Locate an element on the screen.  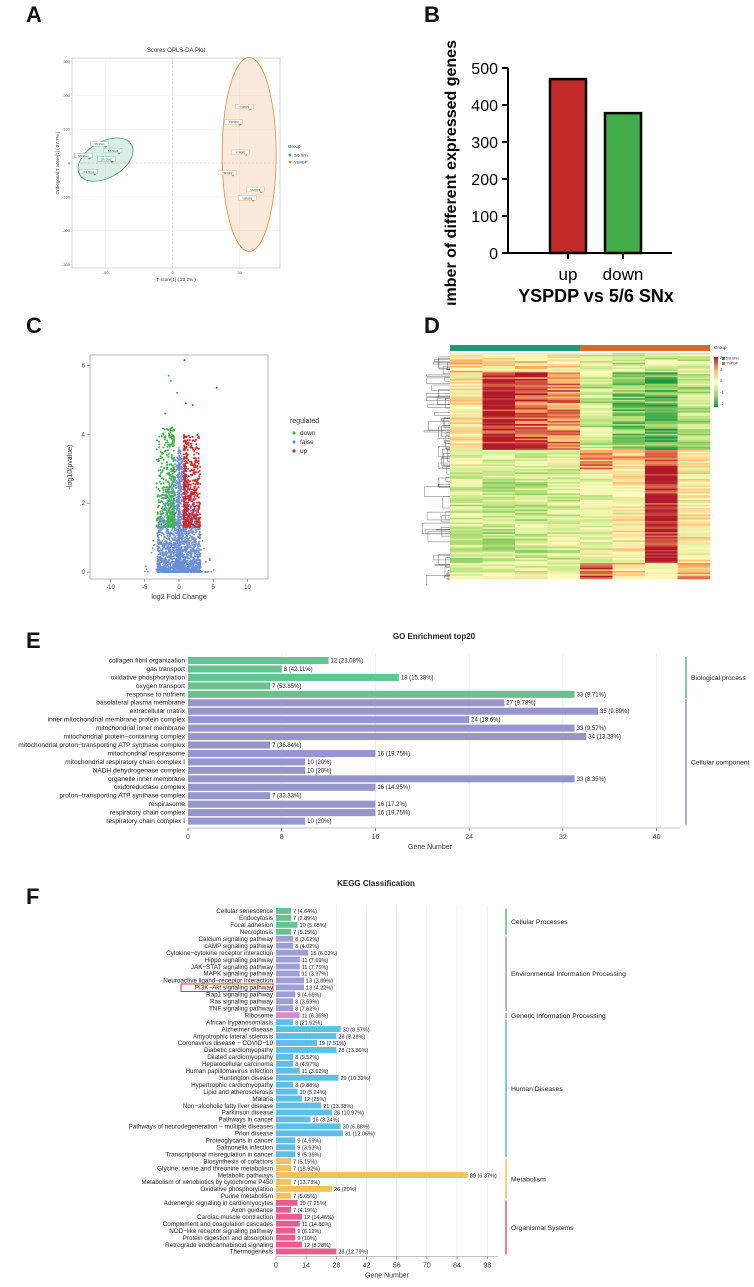
x-tick-label: 28 is located at coordinates (336, 1266).